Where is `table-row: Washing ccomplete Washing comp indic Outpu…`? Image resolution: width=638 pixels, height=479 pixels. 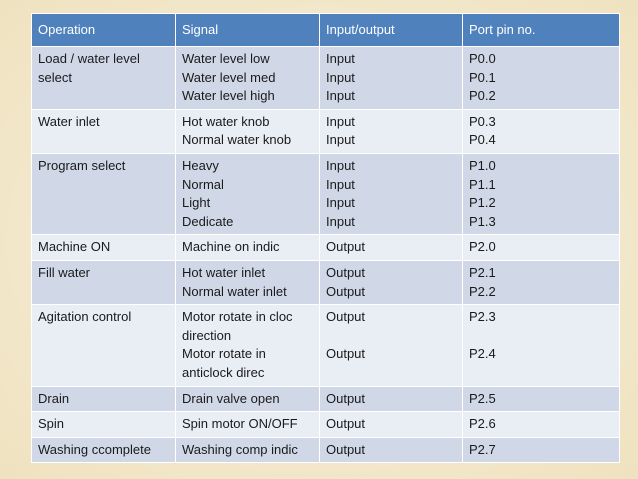 table-row: Washing ccomplete Washing comp indic Outpu… is located at coordinates (325, 450).